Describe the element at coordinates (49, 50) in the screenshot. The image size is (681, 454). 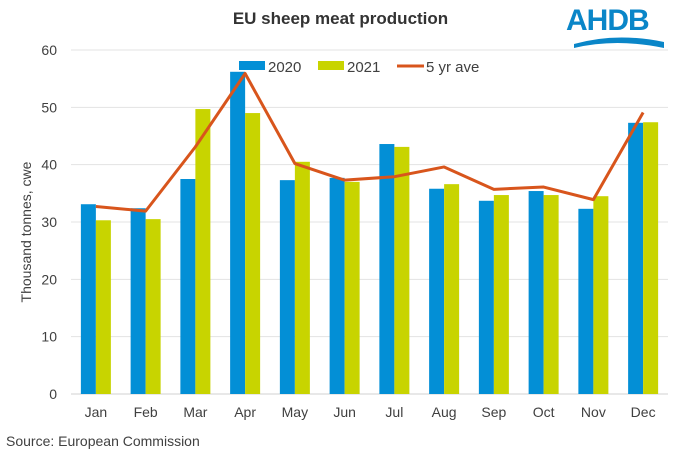
I see `y-tick-label: 60` at that location.